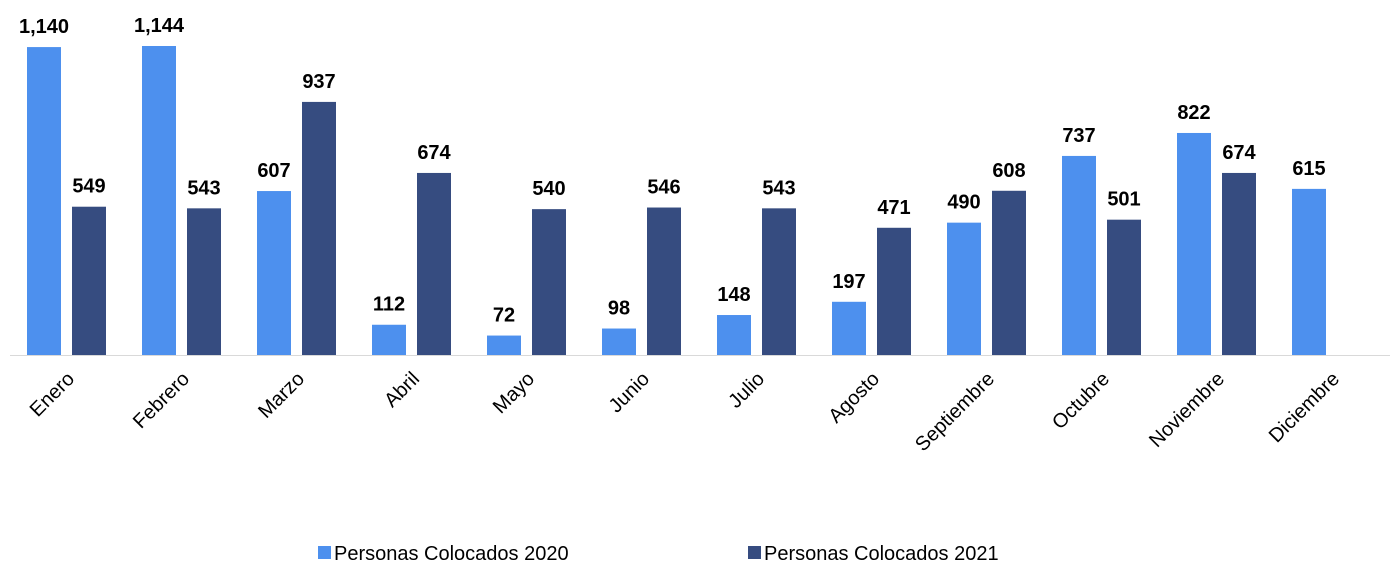  What do you see at coordinates (1308, 169) in the screenshot?
I see `value-label: 615` at bounding box center [1308, 169].